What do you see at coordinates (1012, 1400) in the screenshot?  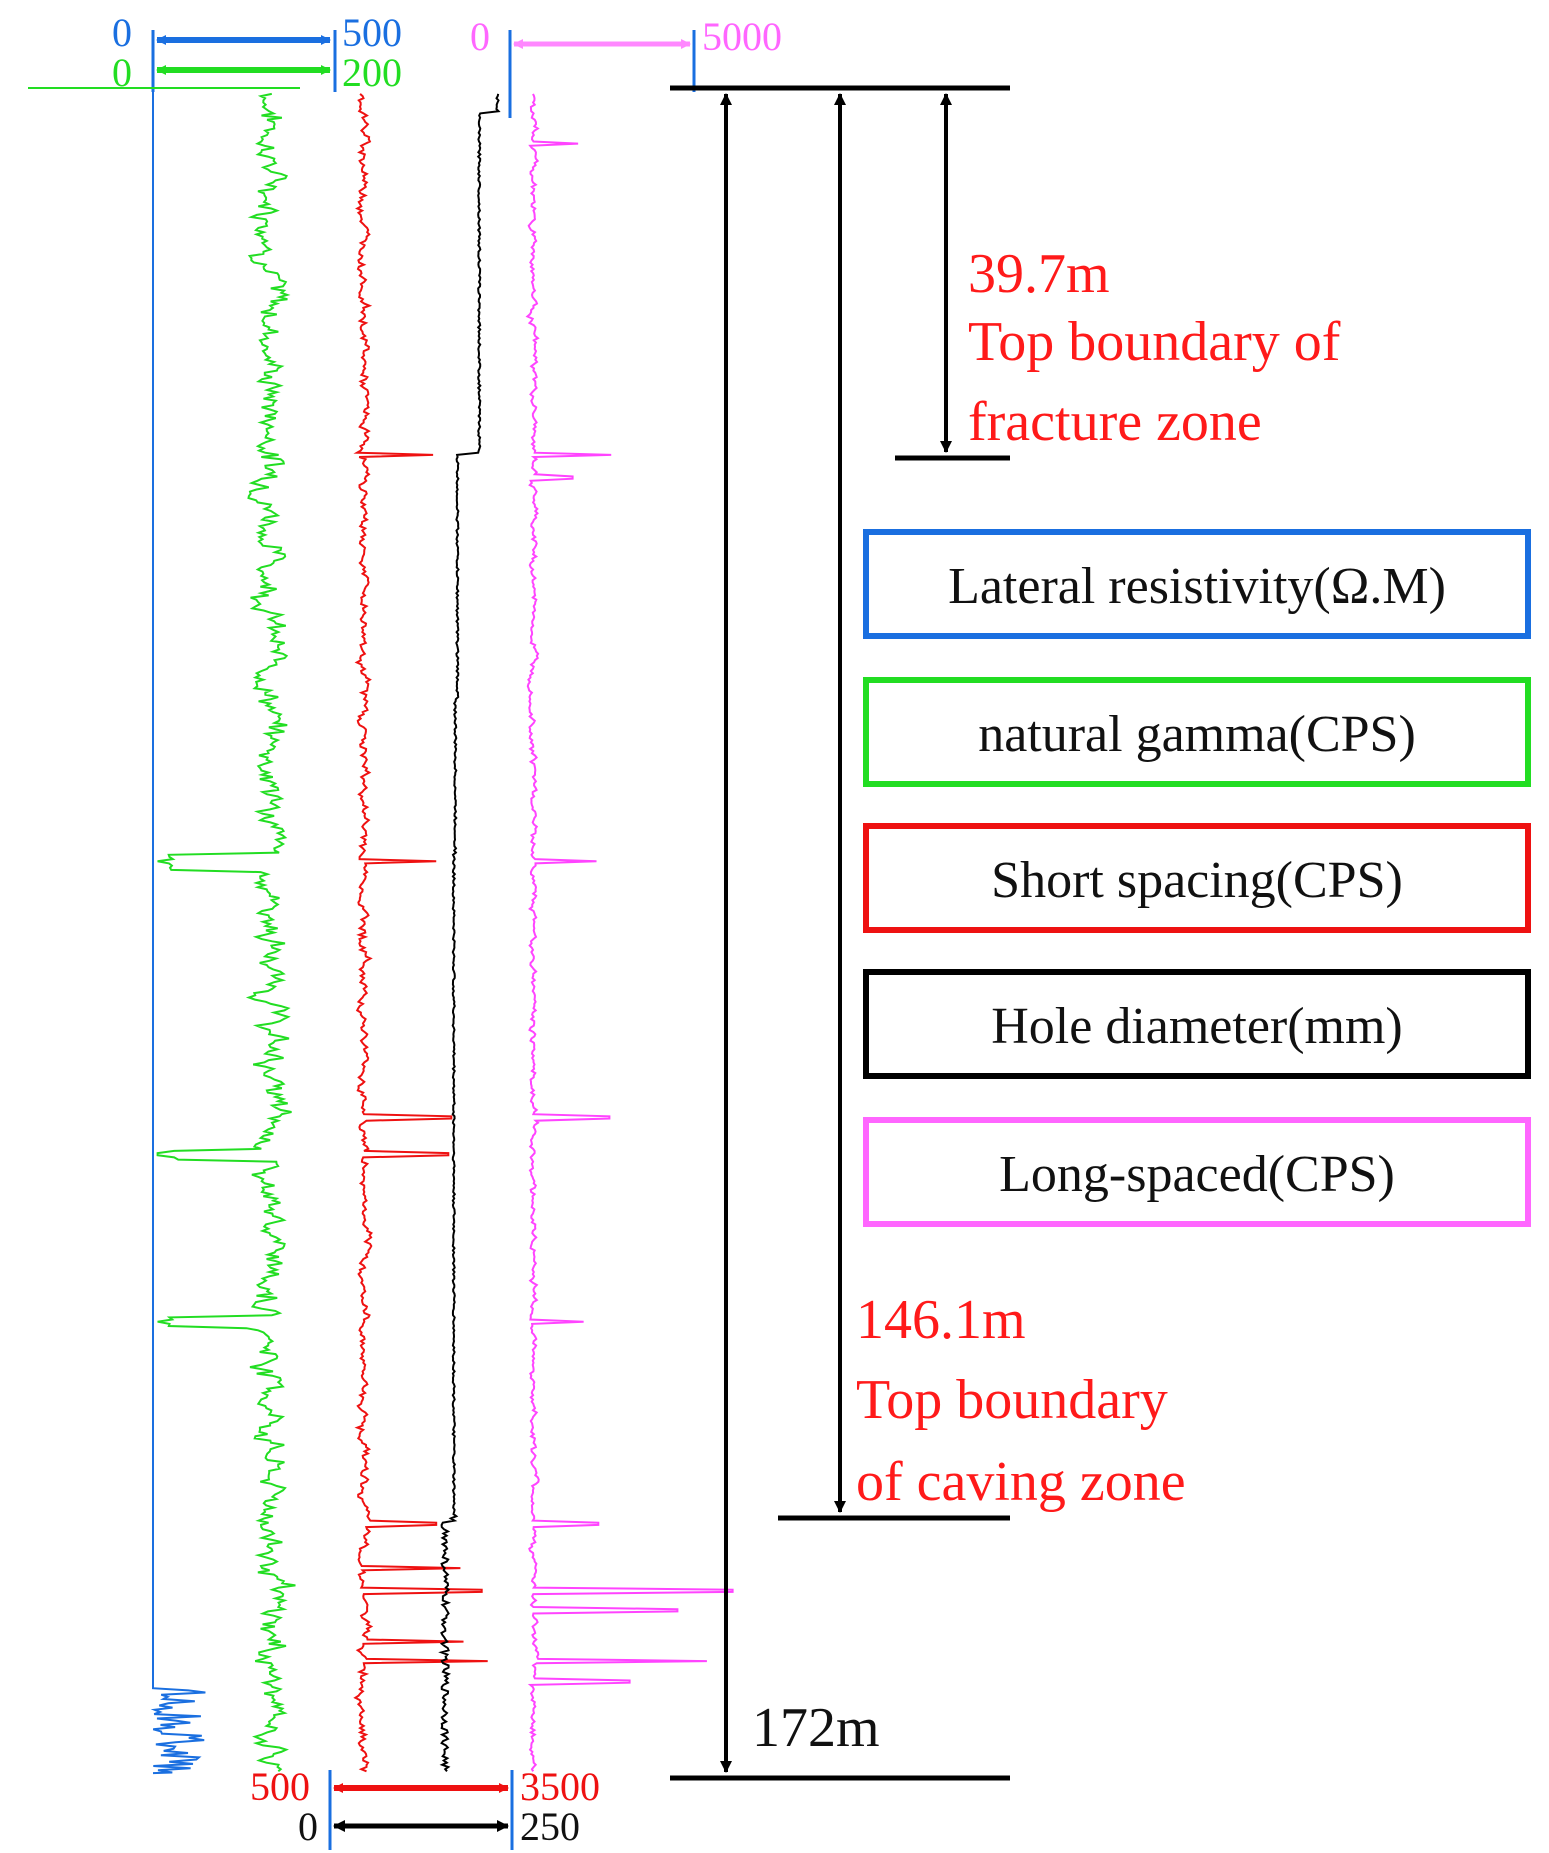 I see `caving-depth-text-1: Top boundary` at bounding box center [1012, 1400].